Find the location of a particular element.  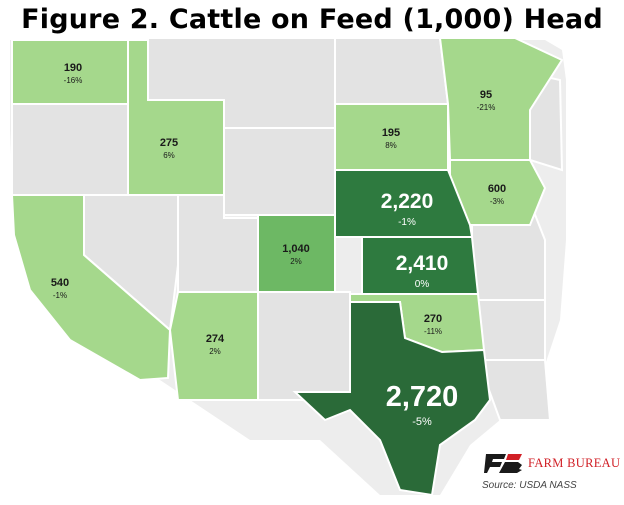

state-TX is located at coordinates (392, 399).